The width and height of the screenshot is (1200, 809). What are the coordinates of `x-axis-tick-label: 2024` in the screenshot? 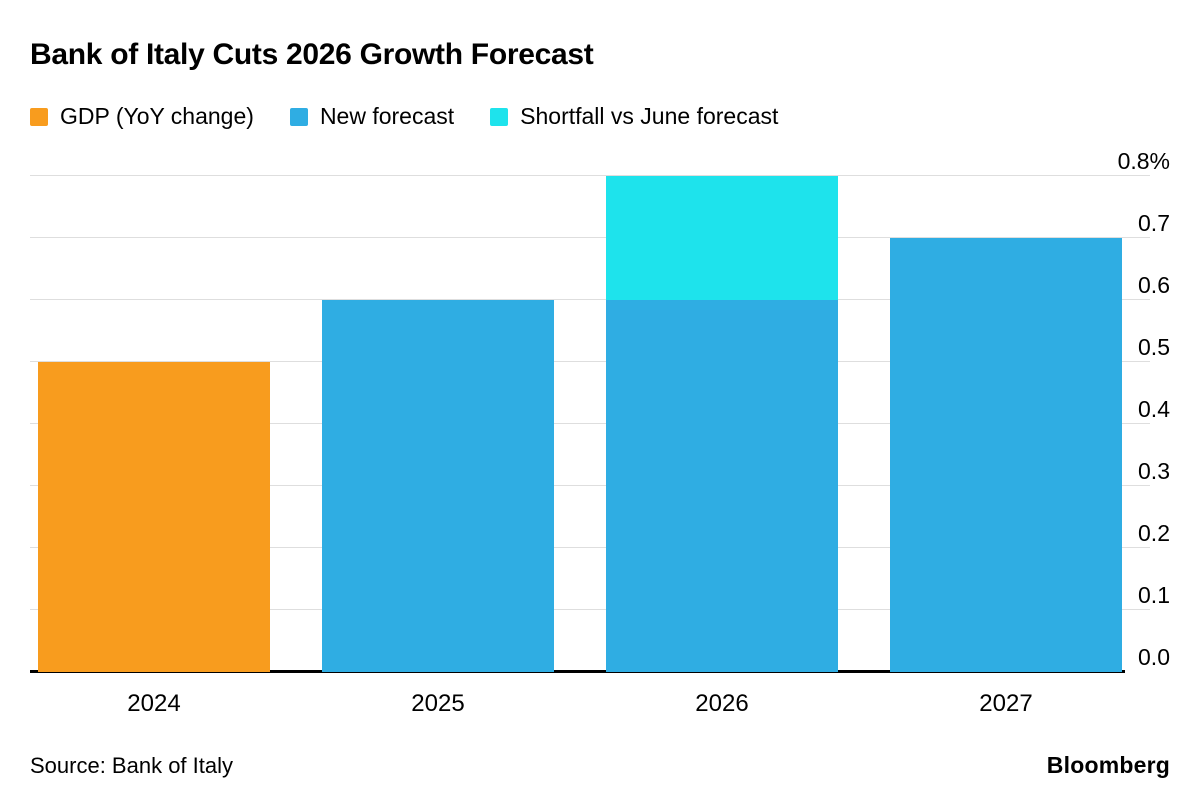 It's located at (154, 703).